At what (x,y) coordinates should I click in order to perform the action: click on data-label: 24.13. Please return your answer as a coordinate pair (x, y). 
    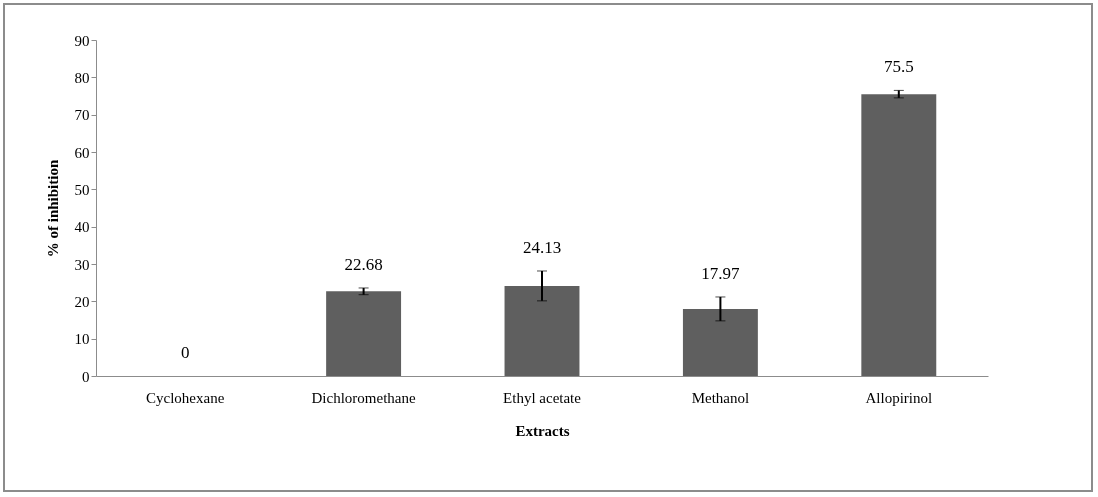
    Looking at the image, I should click on (542, 247).